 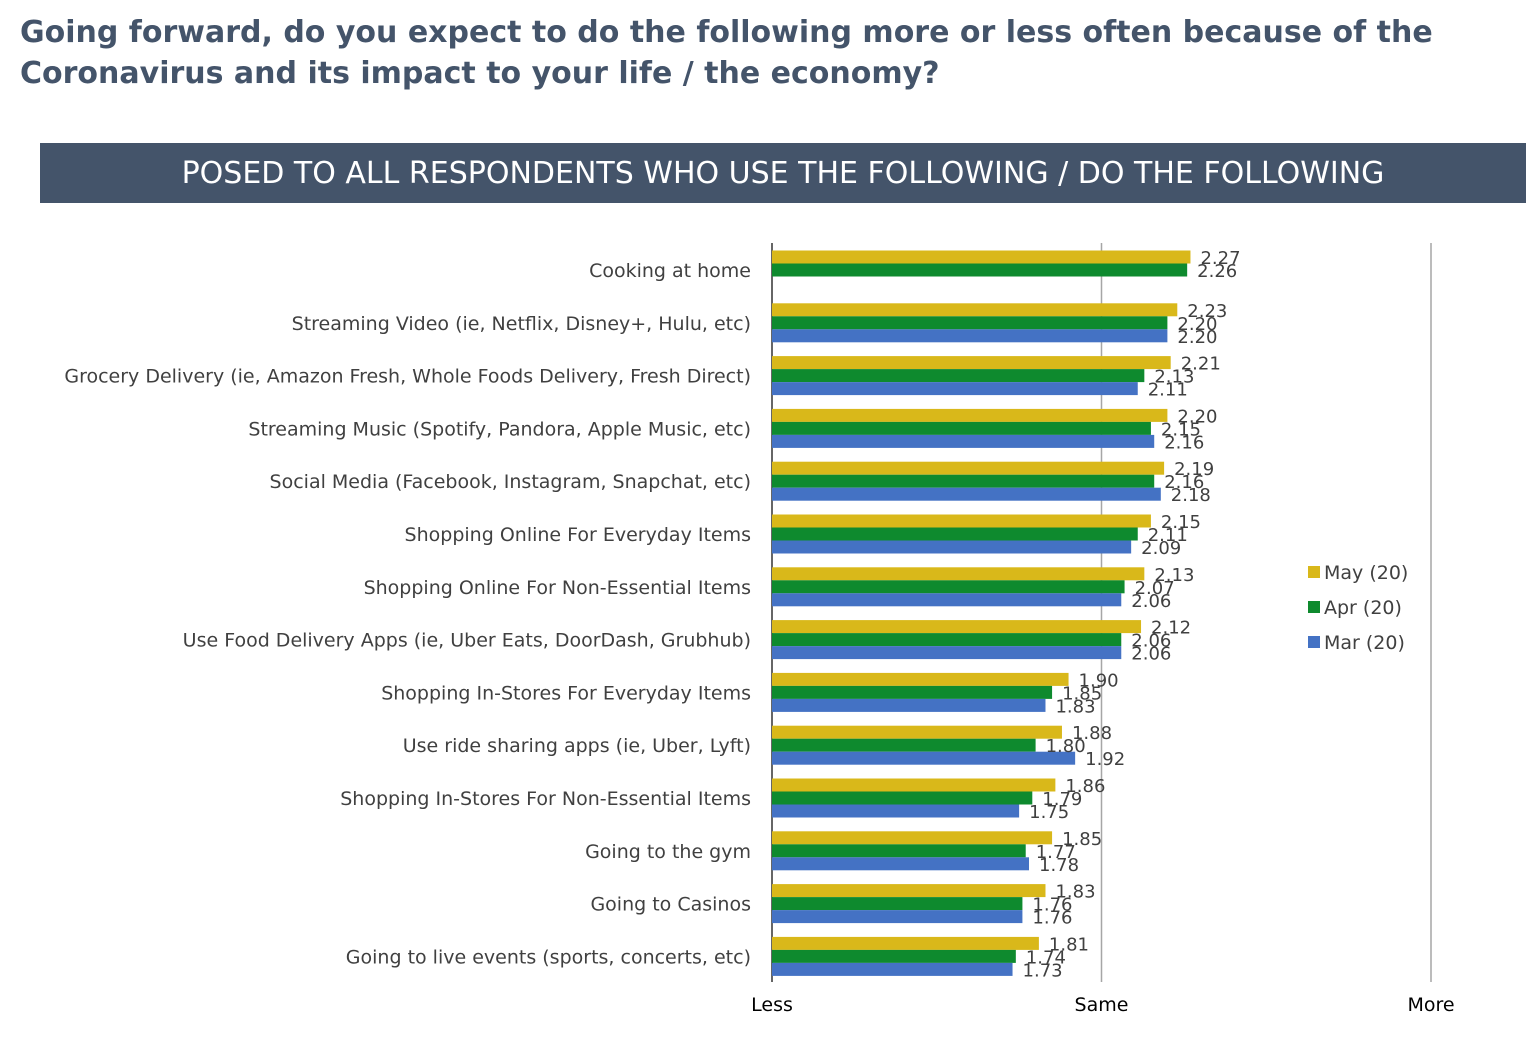 I want to click on category-label: Shopping Online For Non-Essential Items, so click(x=557, y=588).